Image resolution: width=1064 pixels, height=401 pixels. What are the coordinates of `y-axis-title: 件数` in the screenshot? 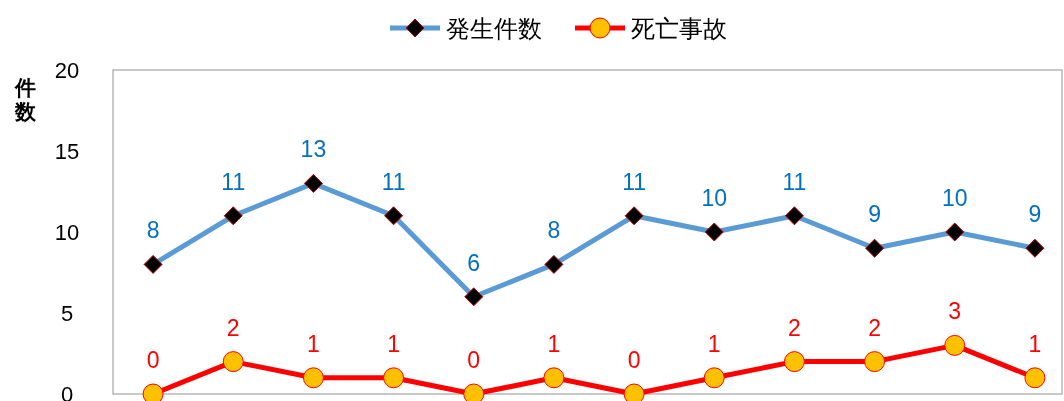 It's located at (25, 99).